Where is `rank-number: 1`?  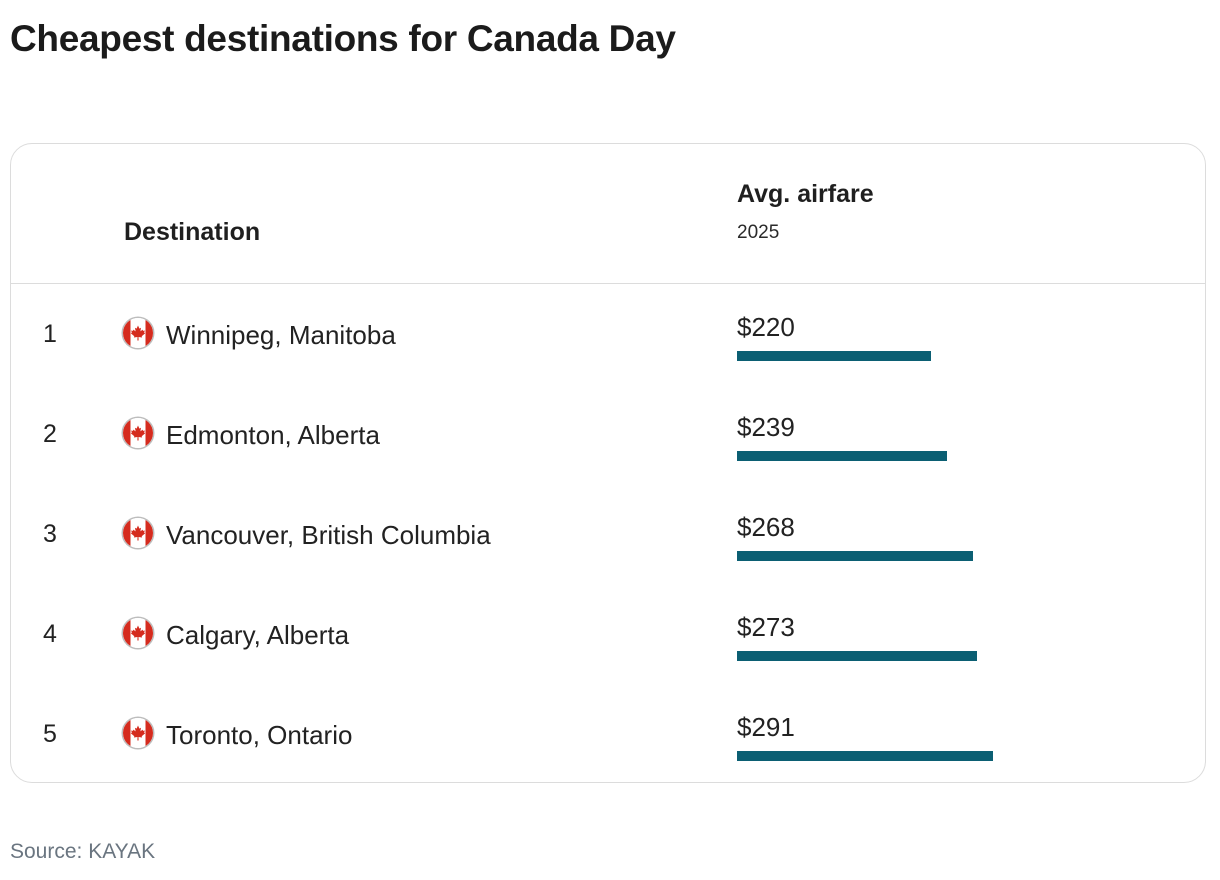 rank-number: 1 is located at coordinates (50, 334).